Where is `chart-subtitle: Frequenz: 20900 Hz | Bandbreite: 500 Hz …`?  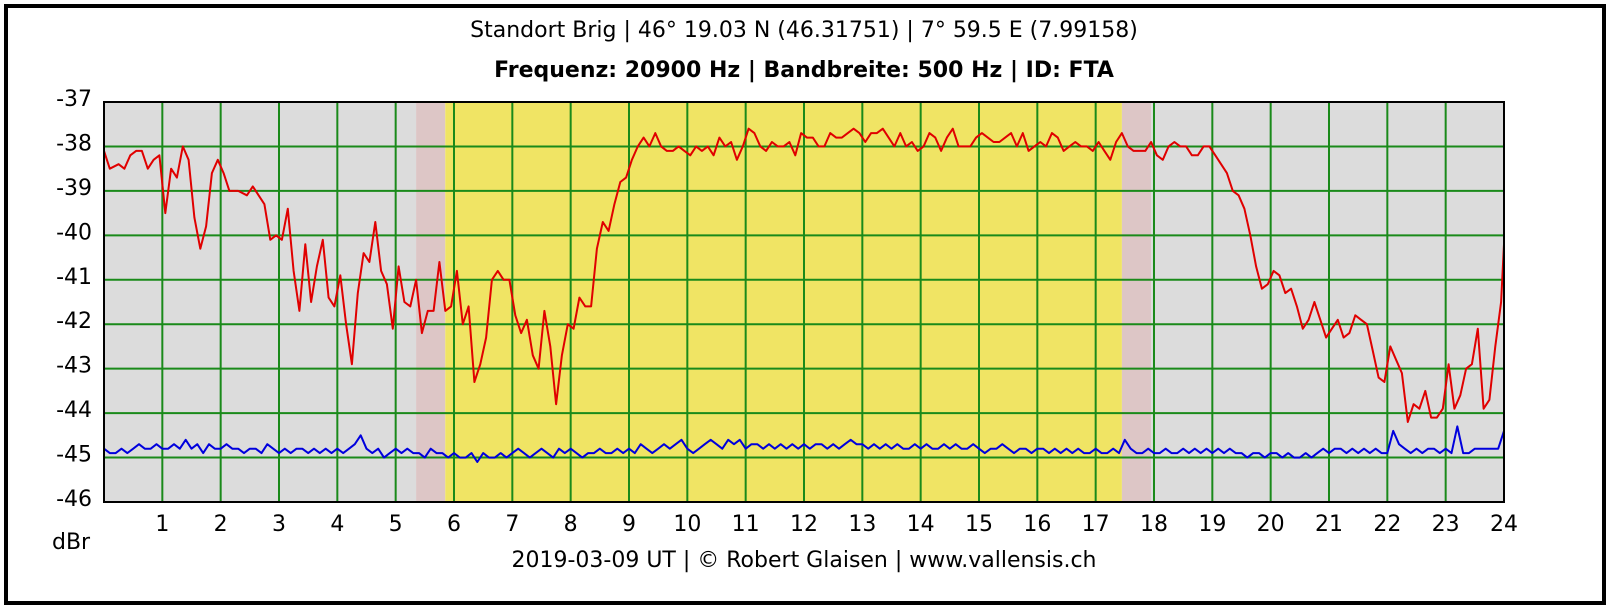 chart-subtitle: Frequenz: 20900 Hz | Bandbreite: 500 Hz … is located at coordinates (804, 70).